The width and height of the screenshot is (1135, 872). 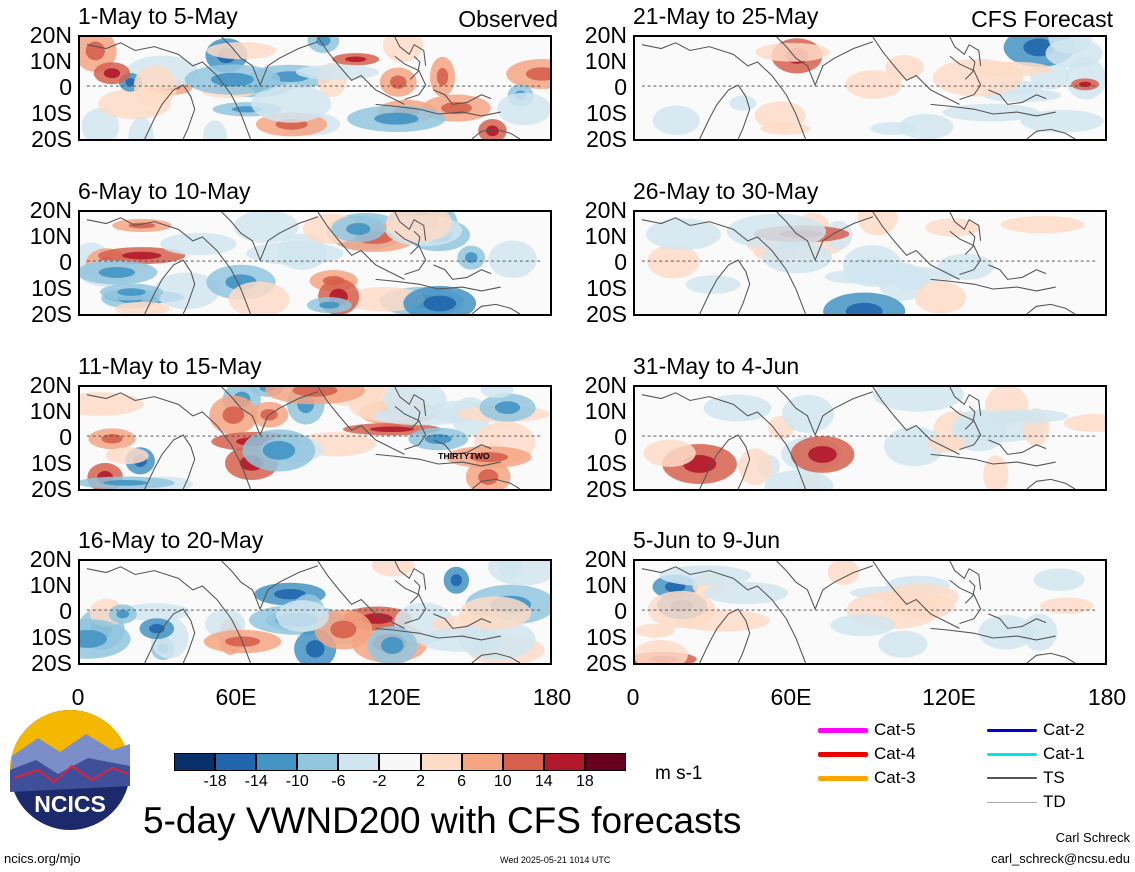 I want to click on panel-source-label-p1: Observed, so click(x=508, y=19).